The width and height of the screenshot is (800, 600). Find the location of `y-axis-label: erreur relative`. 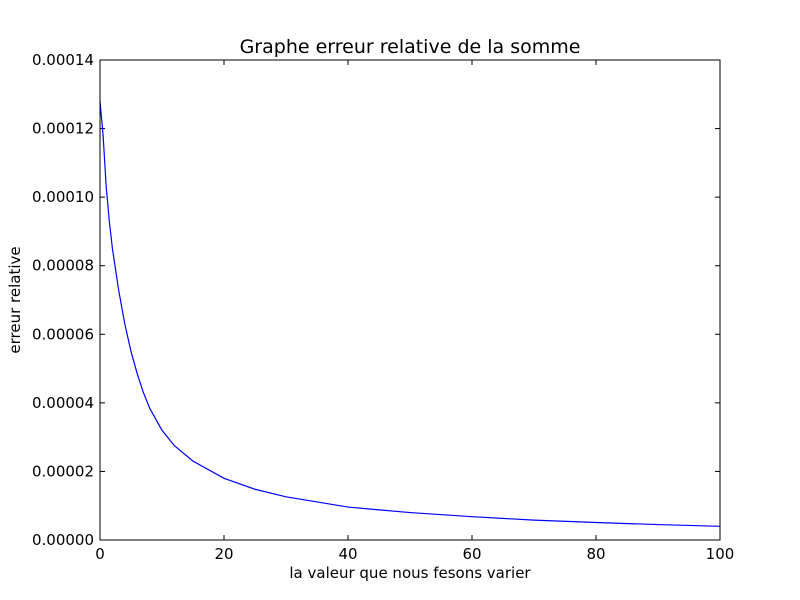

y-axis-label: erreur relative is located at coordinates (15, 299).